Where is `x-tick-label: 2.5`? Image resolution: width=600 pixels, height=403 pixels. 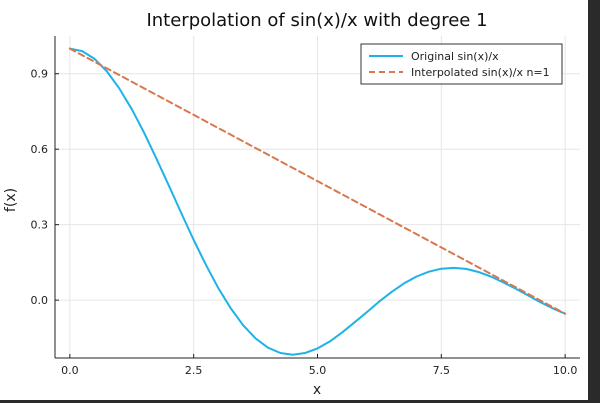 x-tick-label: 2.5 is located at coordinates (194, 370).